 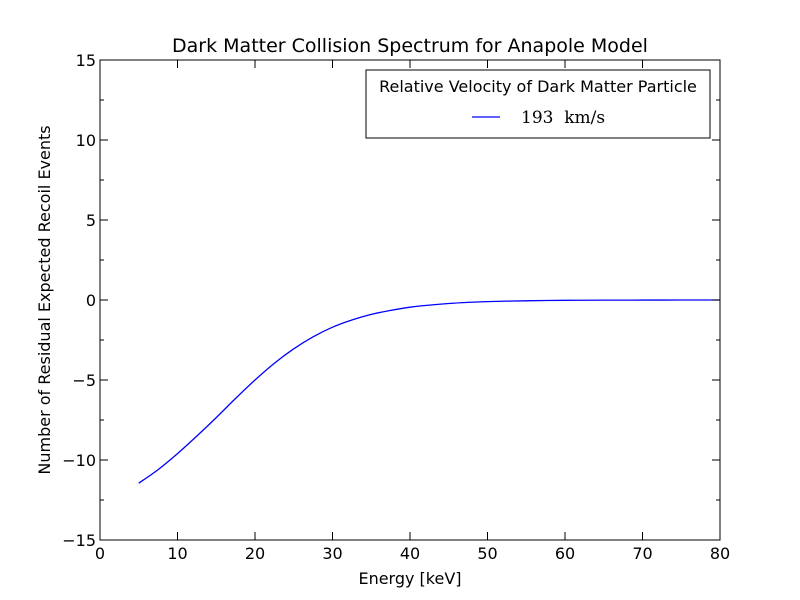 I want to click on x-tick-label: 40, so click(x=410, y=553).